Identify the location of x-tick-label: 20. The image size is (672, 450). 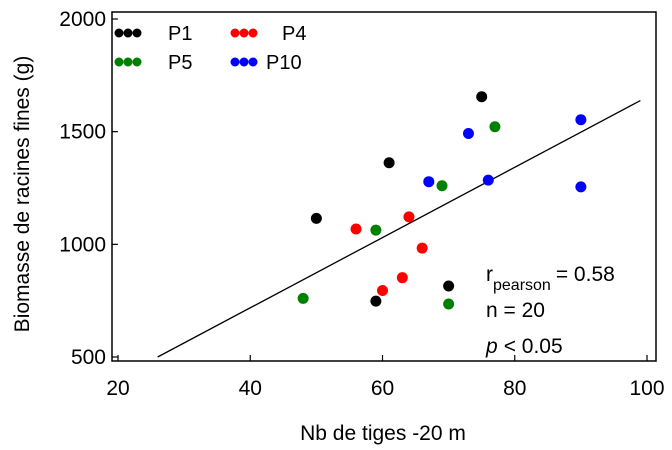
(117, 388).